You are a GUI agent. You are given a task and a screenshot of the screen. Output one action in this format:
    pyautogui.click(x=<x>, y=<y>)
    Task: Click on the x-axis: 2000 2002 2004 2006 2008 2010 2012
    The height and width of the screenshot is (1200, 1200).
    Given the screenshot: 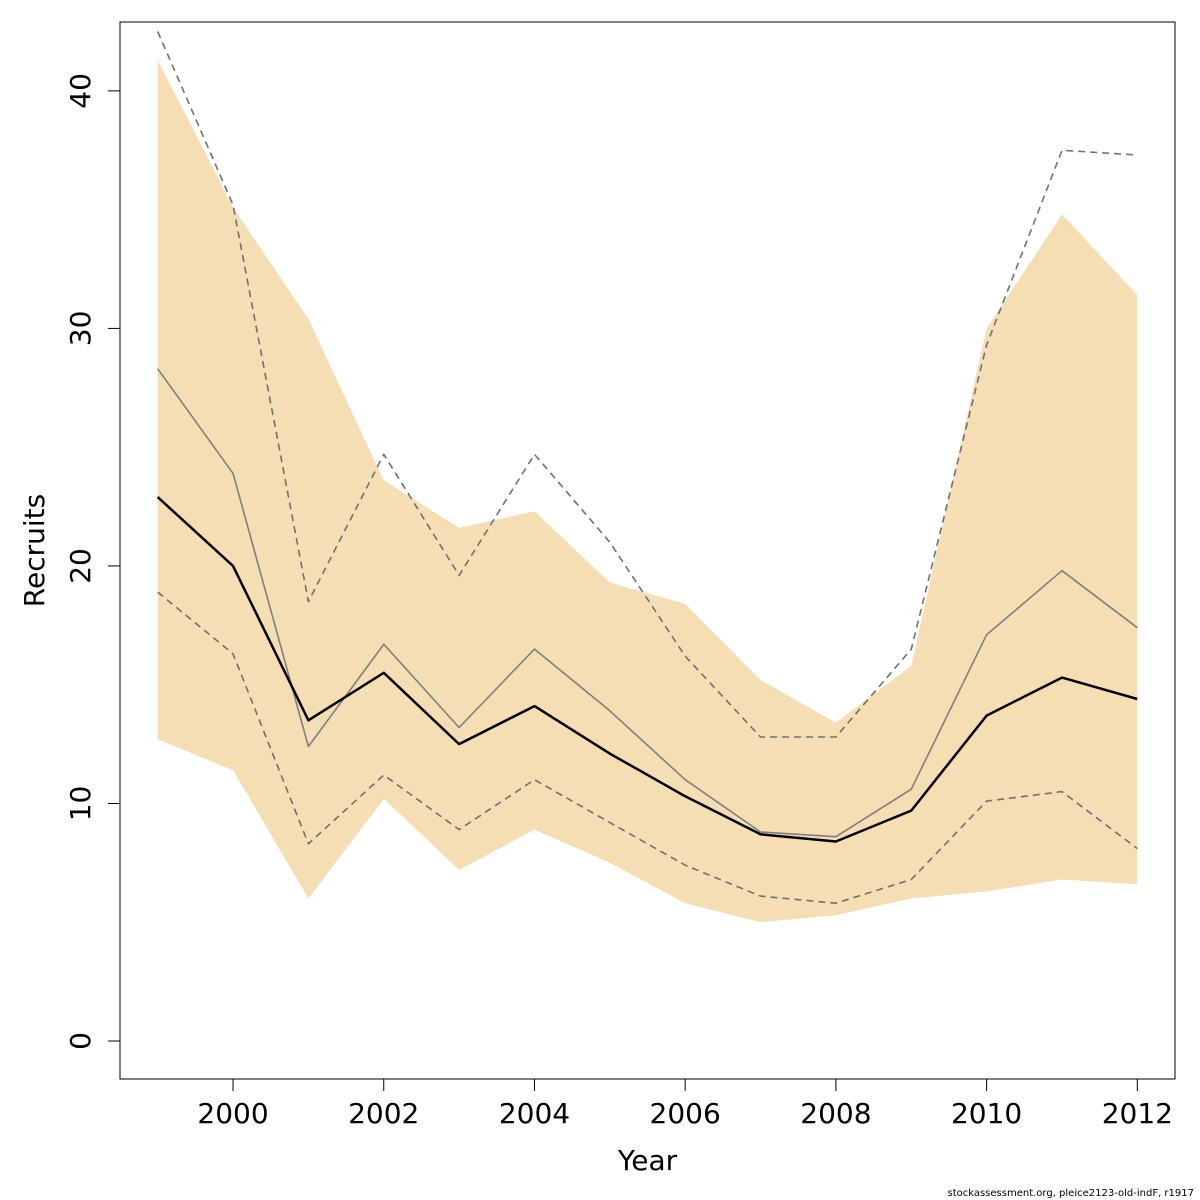 What is the action you would take?
    pyautogui.click(x=685, y=1104)
    